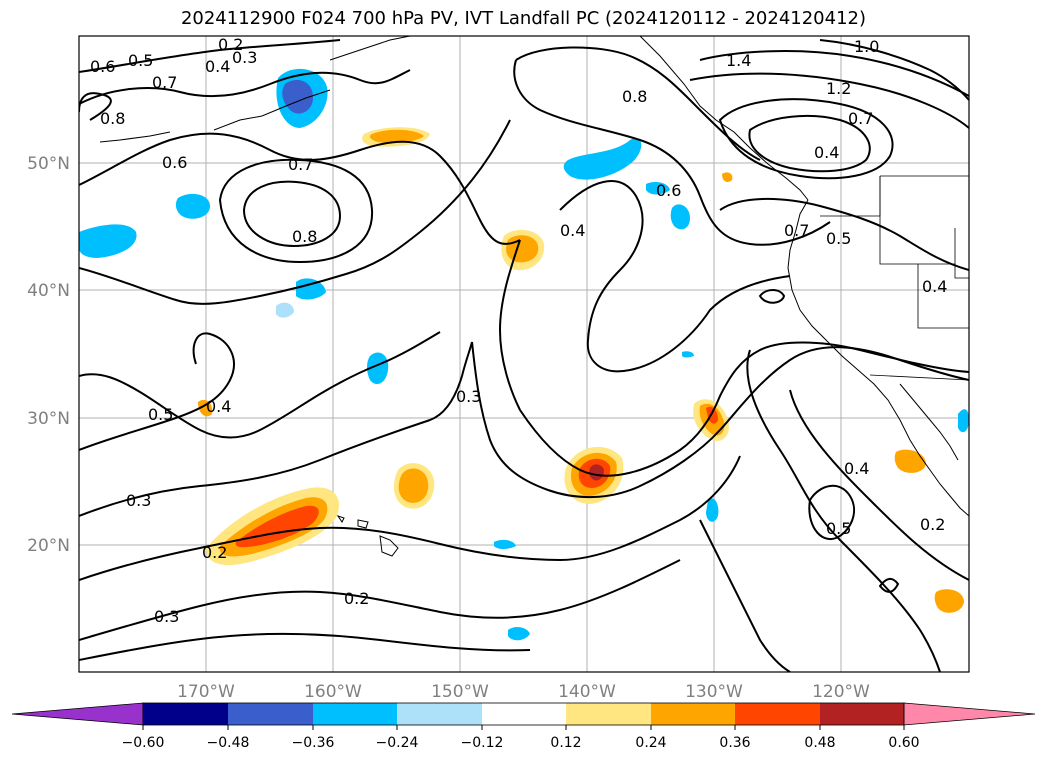  I want to click on contour-1.2, so click(829, 100).